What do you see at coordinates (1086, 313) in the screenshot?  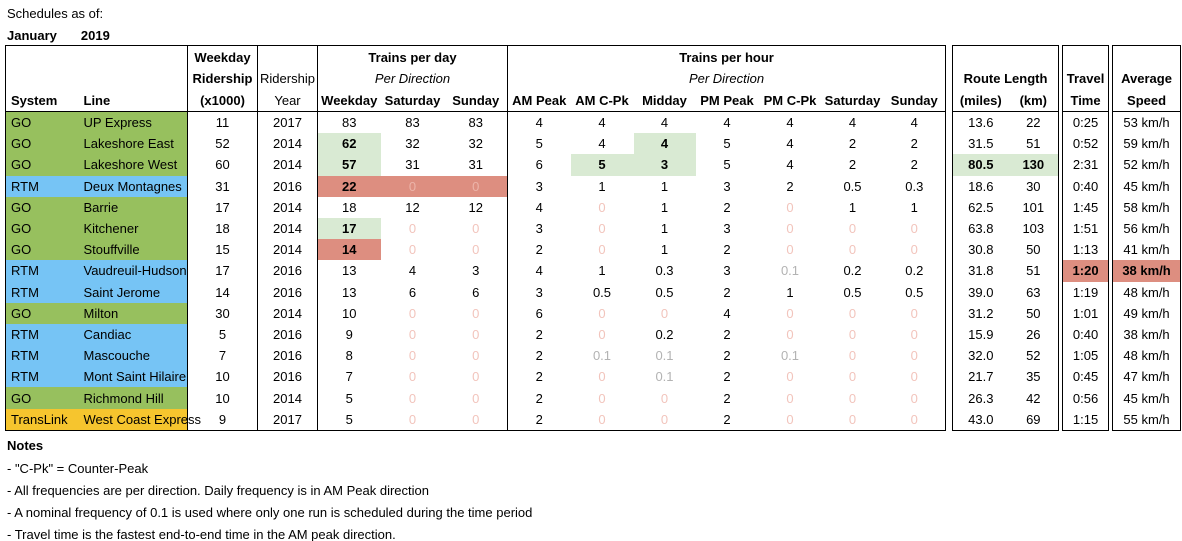 I see `cell: 1:01` at bounding box center [1086, 313].